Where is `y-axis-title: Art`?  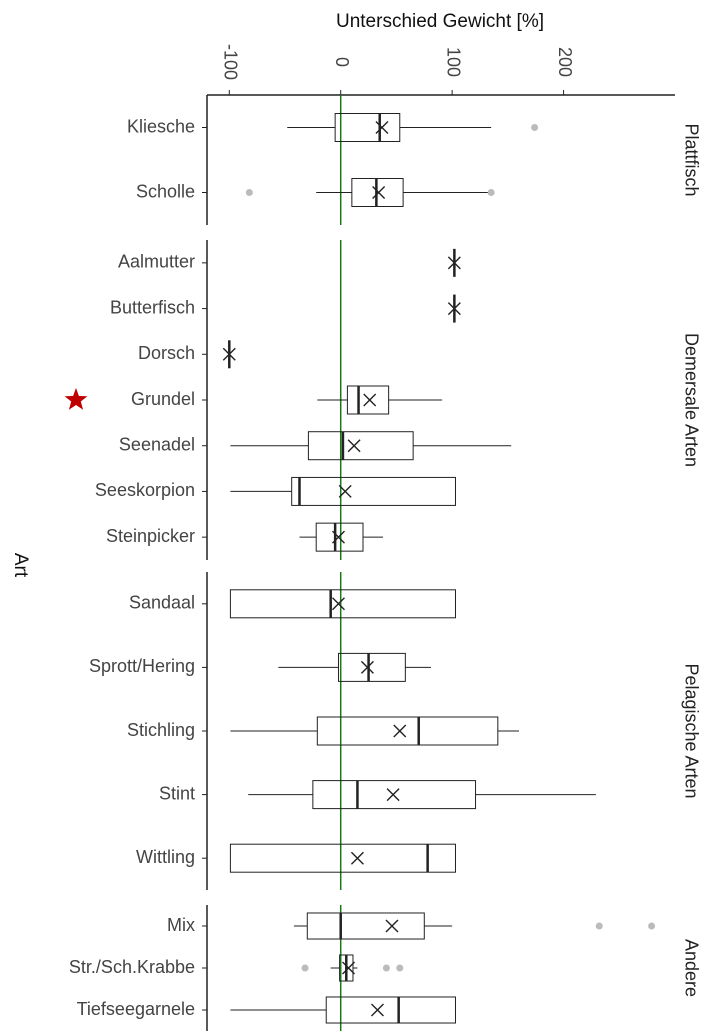 y-axis-title: Art is located at coordinates (20, 565).